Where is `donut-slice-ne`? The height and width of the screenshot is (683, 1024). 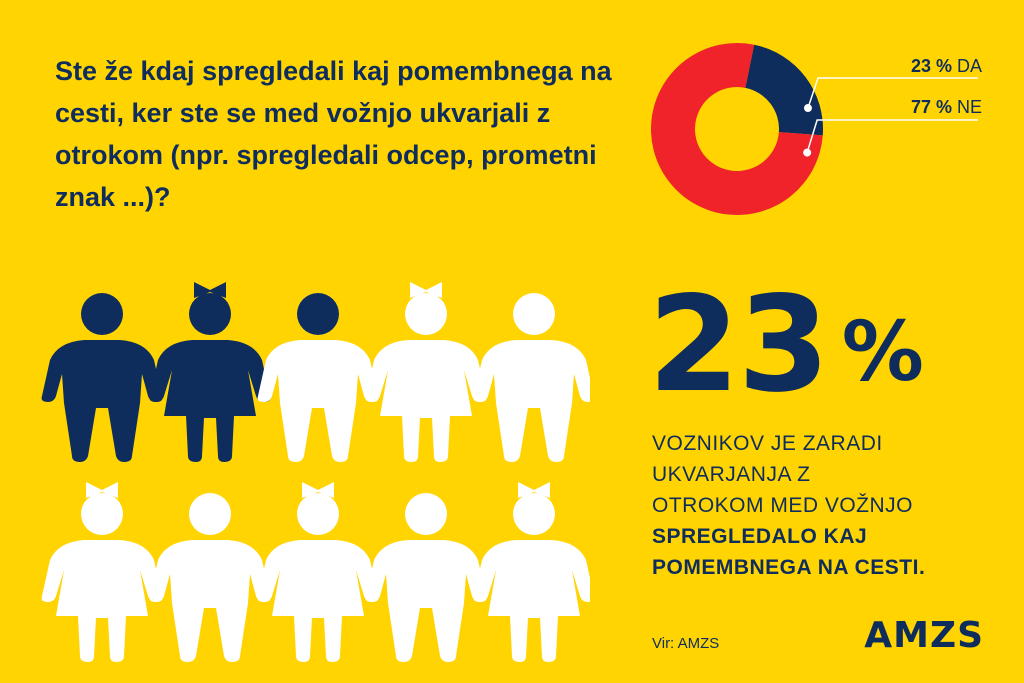 donut-slice-ne is located at coordinates (737, 129).